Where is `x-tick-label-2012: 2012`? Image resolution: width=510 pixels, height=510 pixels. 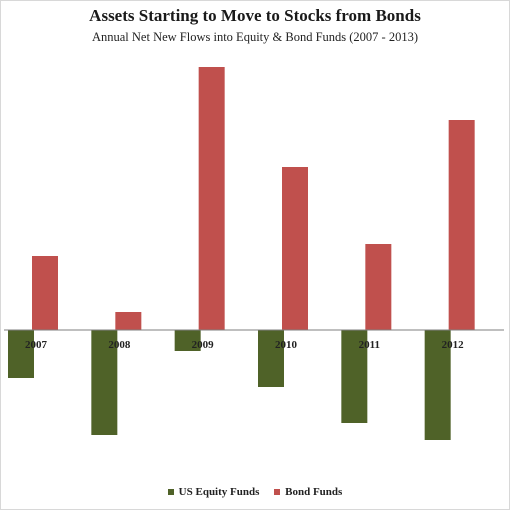
x-tick-label-2012: 2012 is located at coordinates (453, 345).